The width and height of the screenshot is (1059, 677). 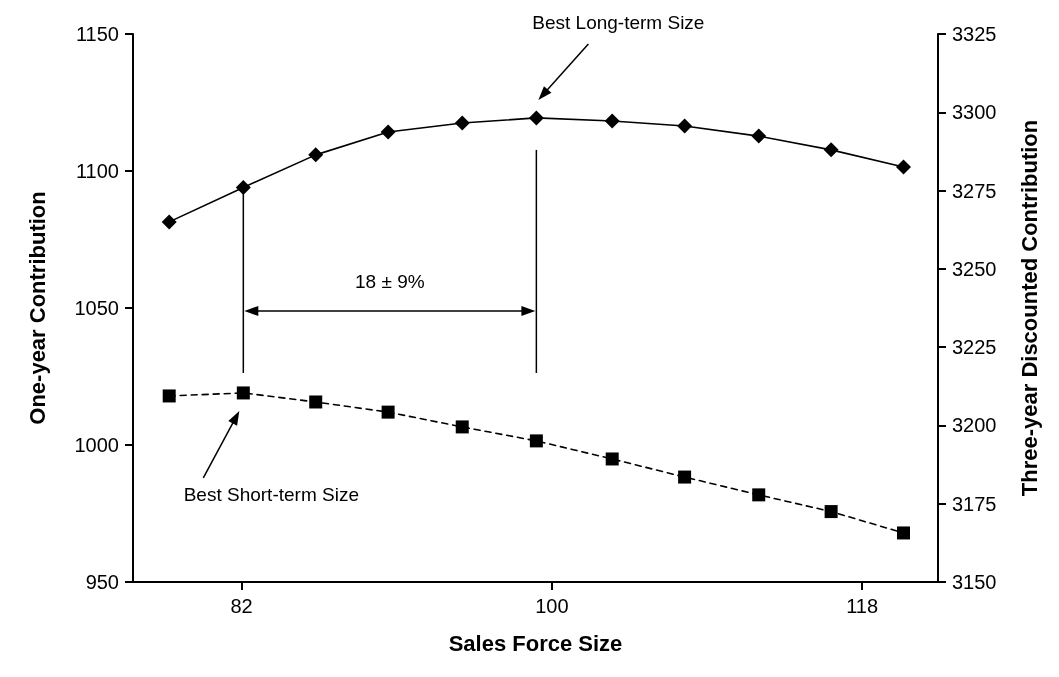 What do you see at coordinates (974, 347) in the screenshot?
I see `y2-tick-label: 3225` at bounding box center [974, 347].